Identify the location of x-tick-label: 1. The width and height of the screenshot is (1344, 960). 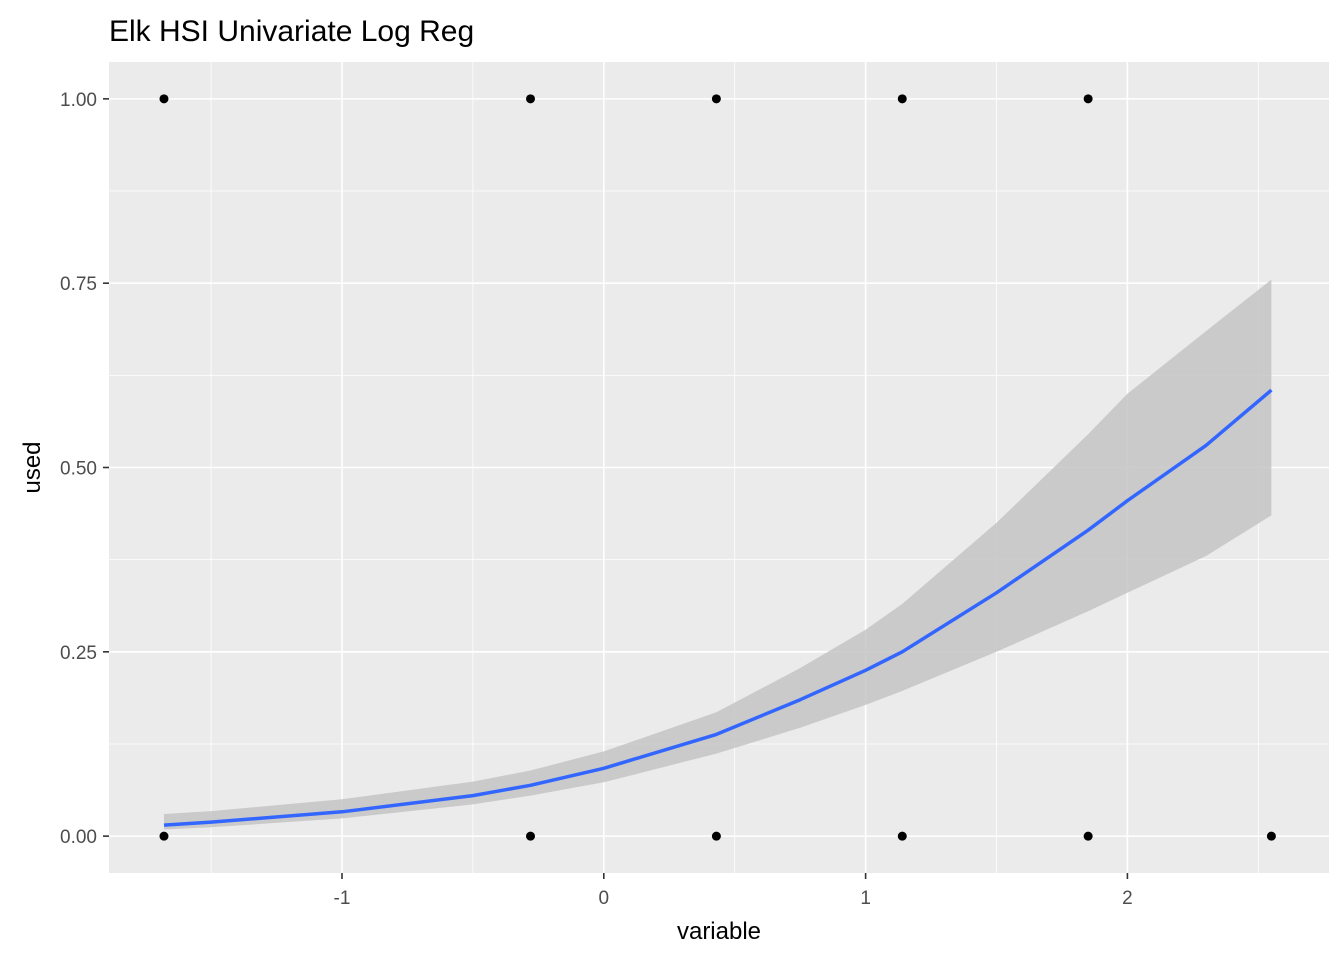
(865, 898).